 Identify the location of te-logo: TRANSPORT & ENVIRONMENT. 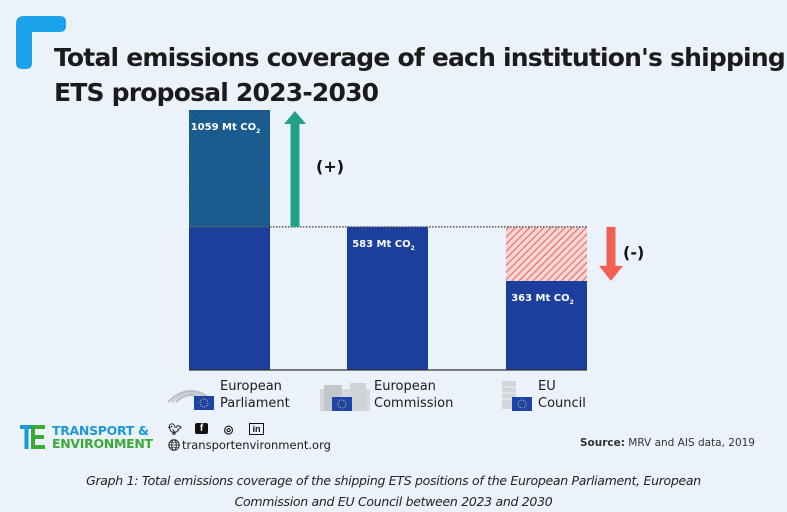
(86, 437).